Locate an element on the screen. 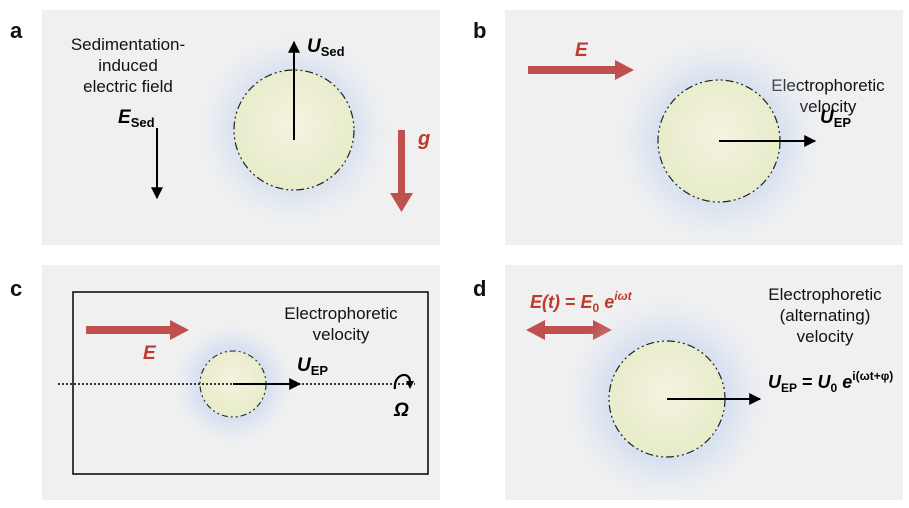 The image size is (909, 508). panel-c-letter: c is located at coordinates (16, 288).